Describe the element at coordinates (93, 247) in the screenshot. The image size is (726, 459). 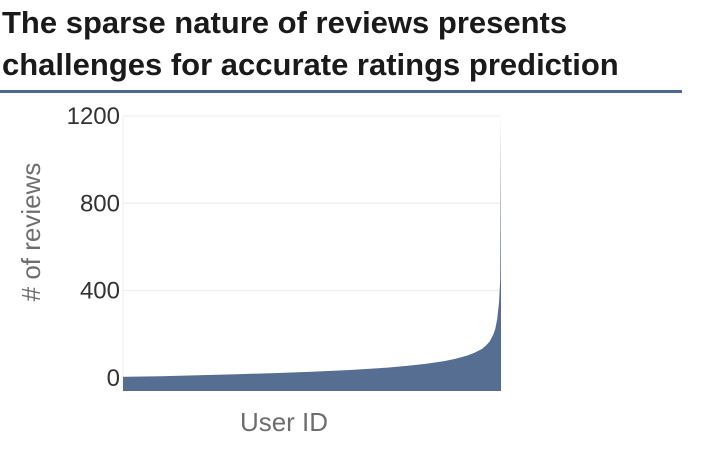
I see `y-tick-labels: 0 400 800 1200` at that location.